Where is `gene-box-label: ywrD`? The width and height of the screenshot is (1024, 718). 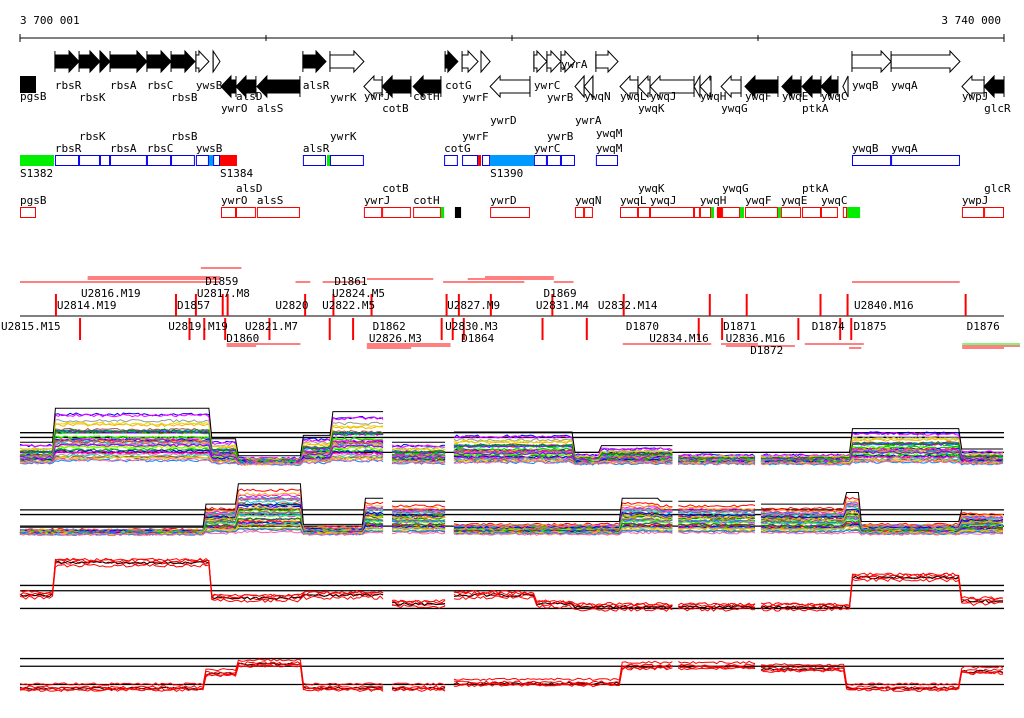 gene-box-label: ywrD is located at coordinates (503, 200).